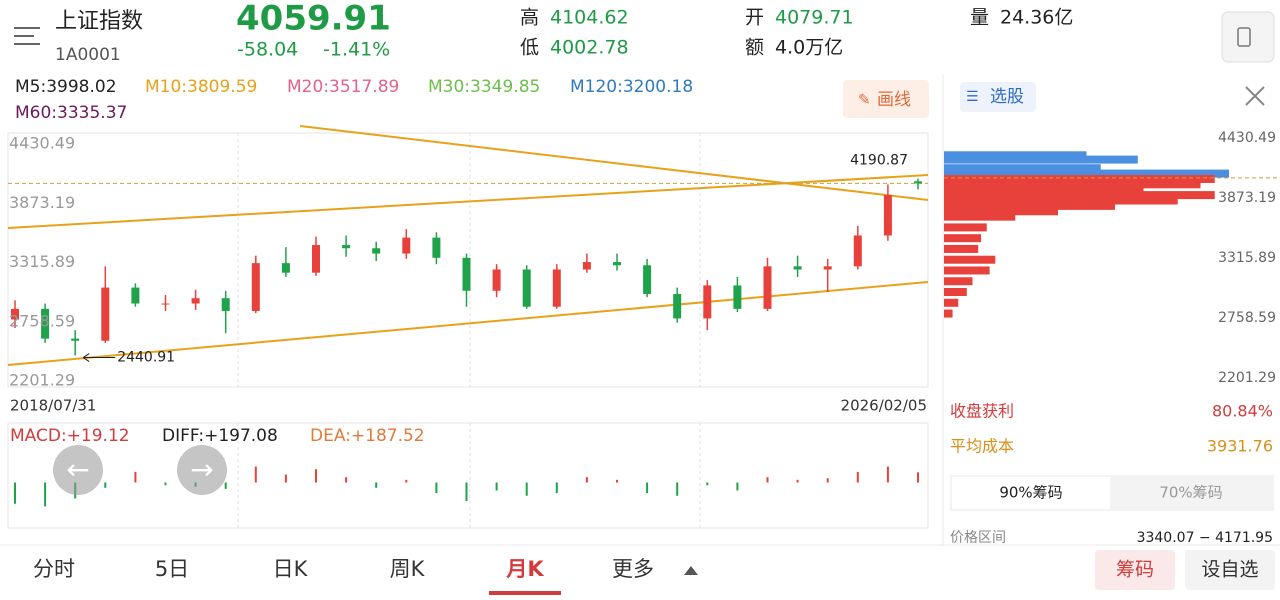 The height and width of the screenshot is (600, 1280). Describe the element at coordinates (71, 113) in the screenshot. I see `ma-label: M60:3335.37` at that location.